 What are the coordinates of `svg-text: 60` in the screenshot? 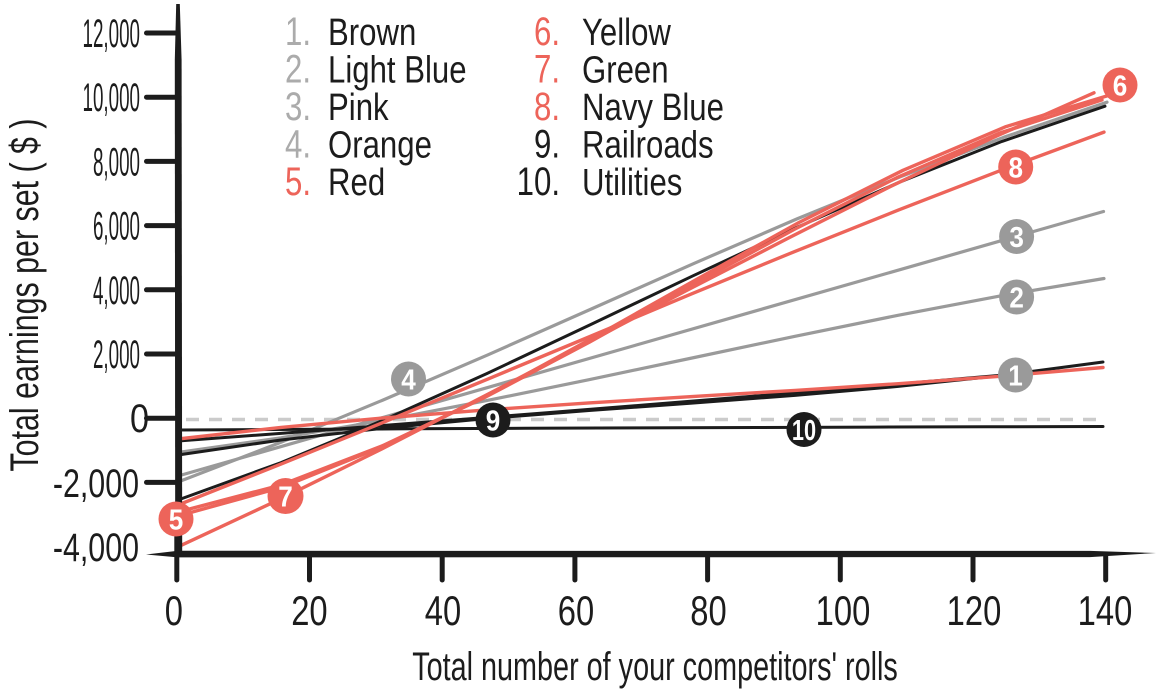 It's located at (576, 610).